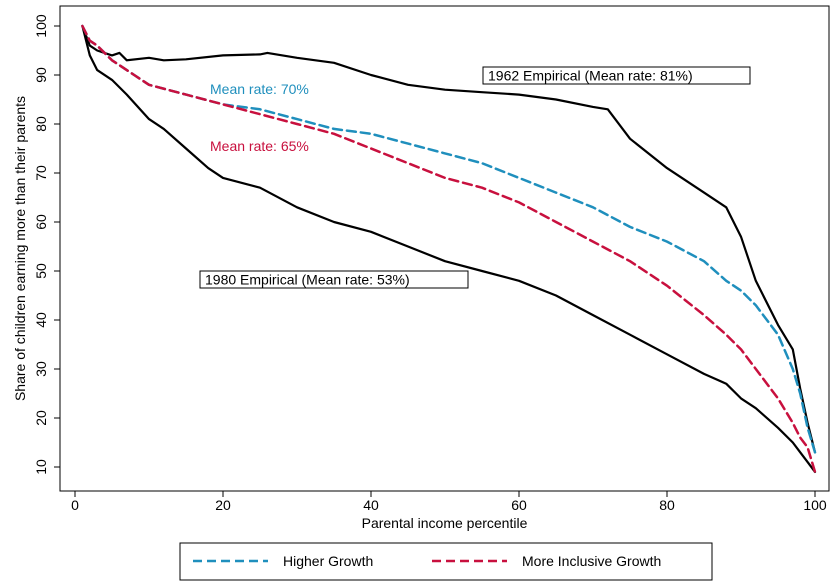  What do you see at coordinates (41, 467) in the screenshot?
I see `y-tick-label: 10` at bounding box center [41, 467].